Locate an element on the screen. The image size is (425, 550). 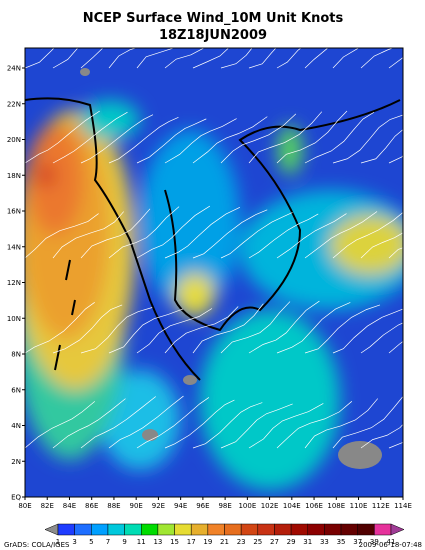
x-tick-label: 106E is located at coordinates (314, 506).